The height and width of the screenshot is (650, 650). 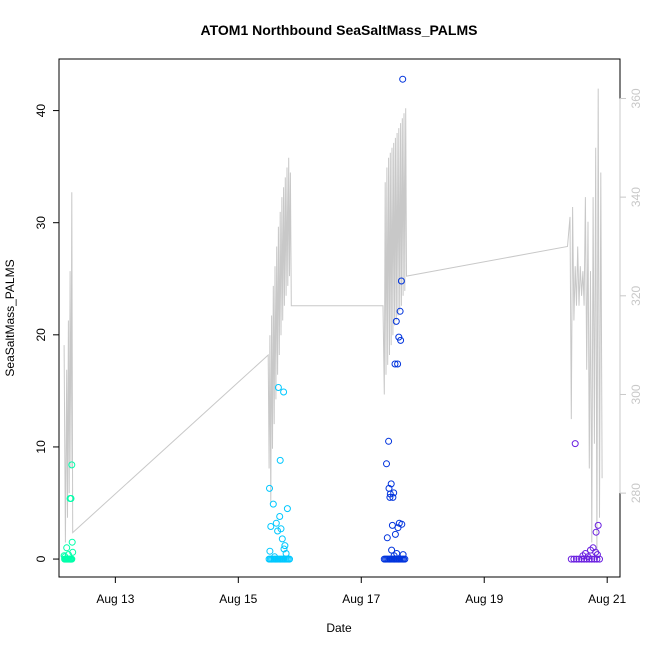 I want to click on y-tick-label: 40, so click(x=41, y=111).